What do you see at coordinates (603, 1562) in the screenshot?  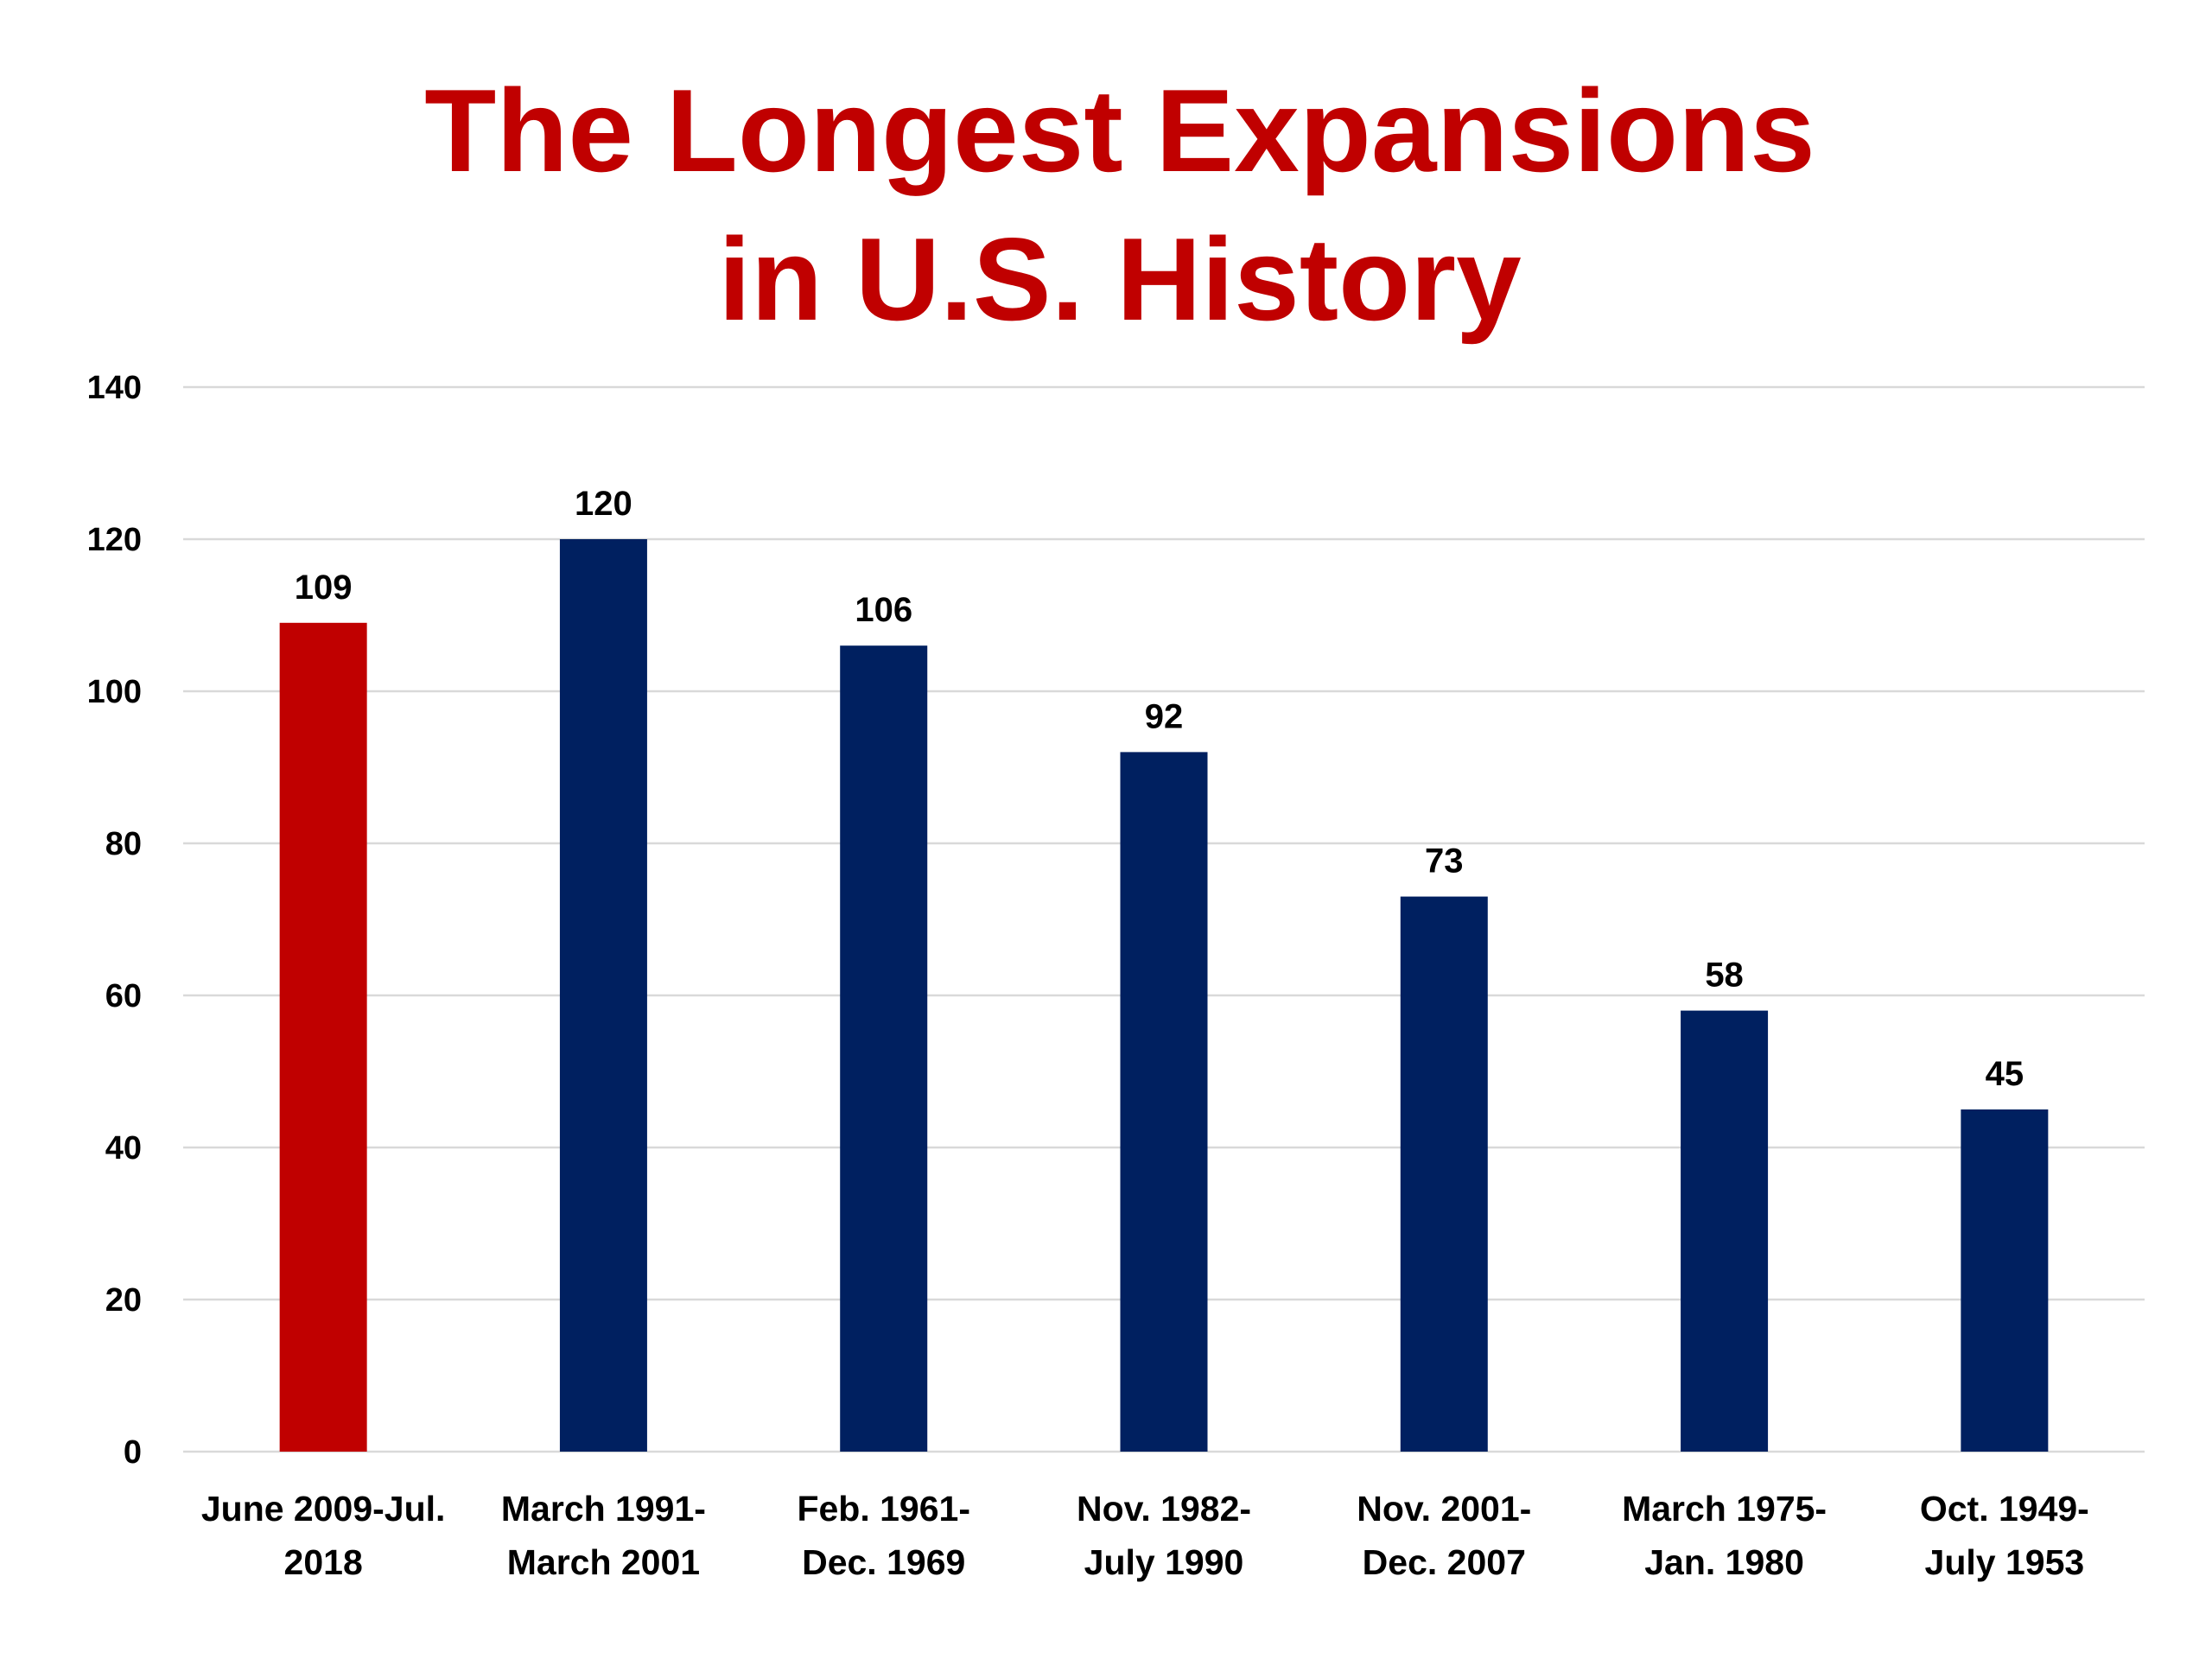 I see `x-category-label: March 2001` at bounding box center [603, 1562].